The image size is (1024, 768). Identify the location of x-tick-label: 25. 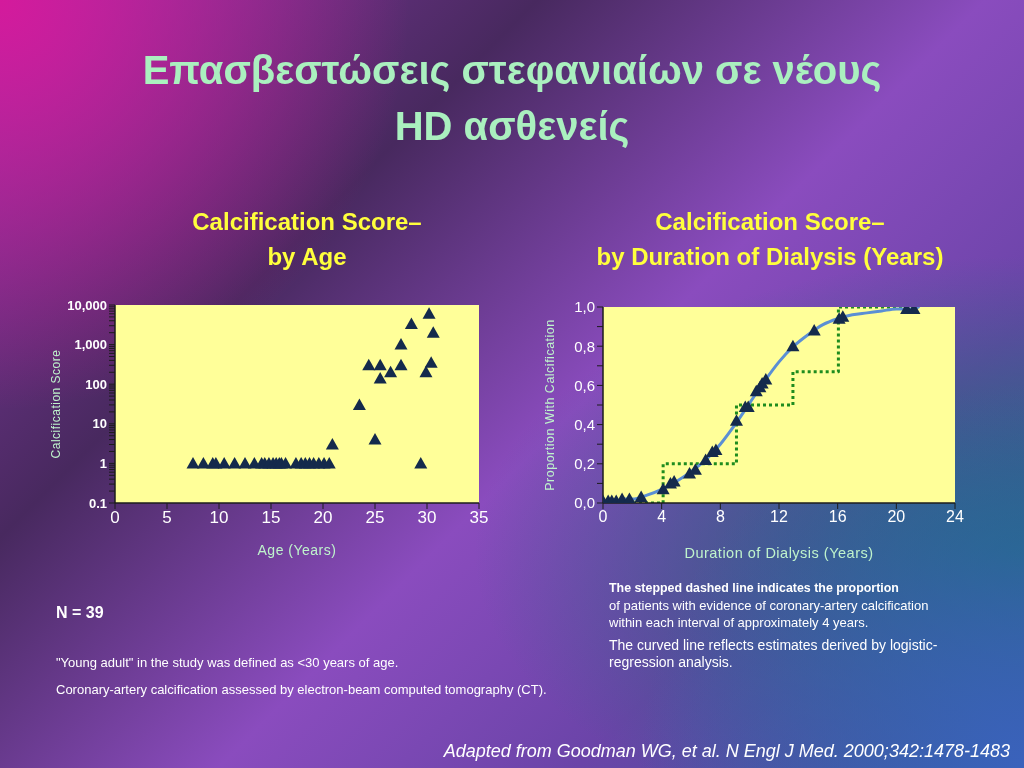
(375, 518).